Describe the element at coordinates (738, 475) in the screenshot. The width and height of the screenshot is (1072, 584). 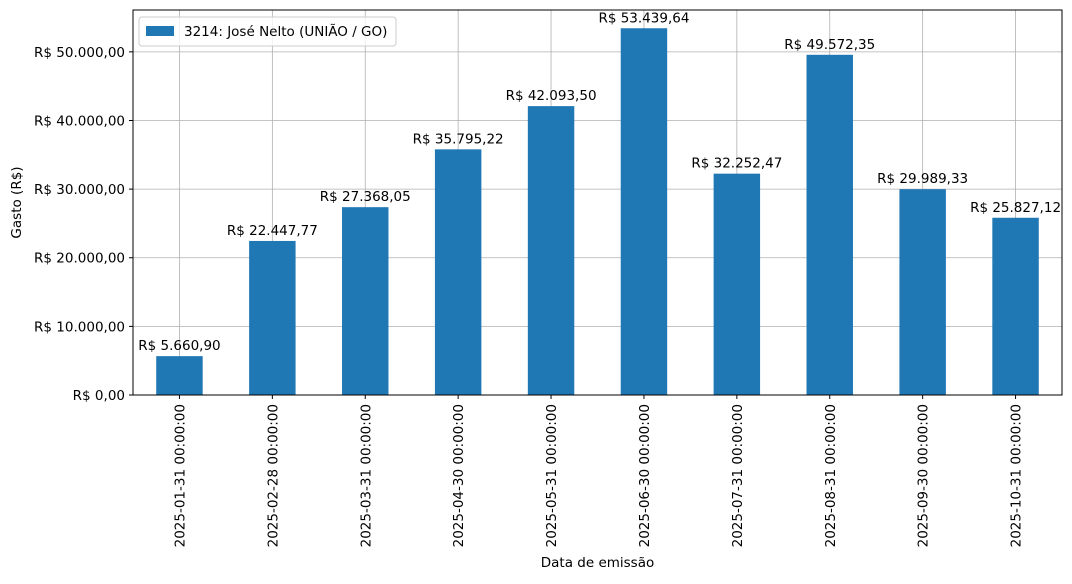
I see `x-tick-label: 2025-07-31 00:00:00` at that location.